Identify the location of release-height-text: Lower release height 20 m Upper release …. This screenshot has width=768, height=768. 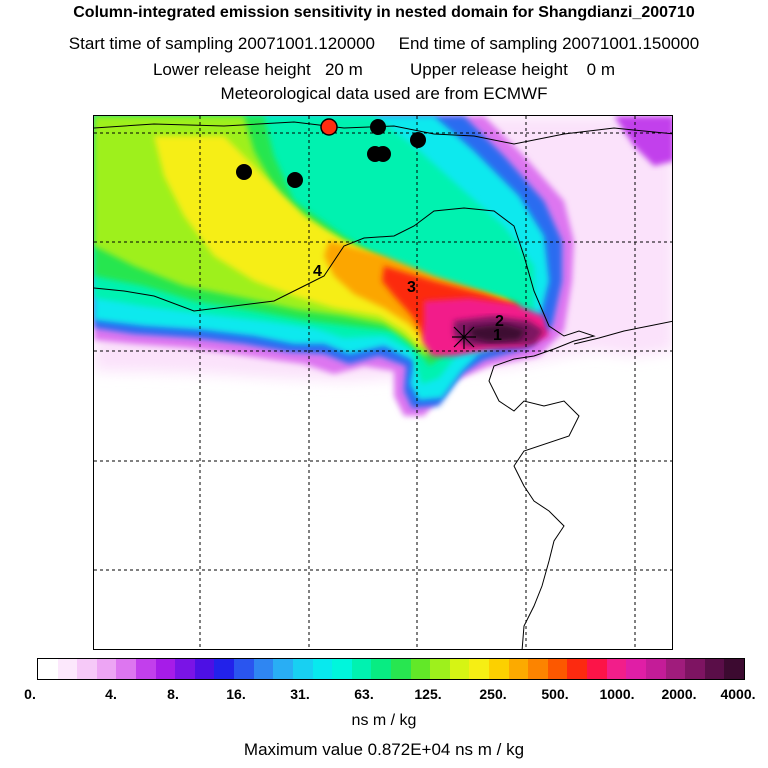
(384, 69).